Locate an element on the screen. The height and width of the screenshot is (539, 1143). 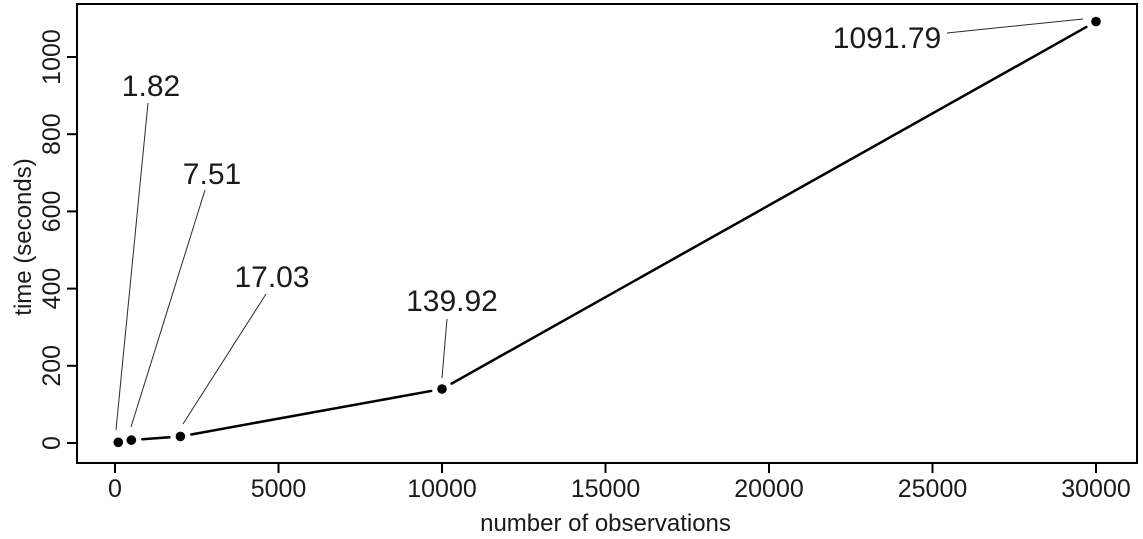
y-axis-tick-label: 800 is located at coordinates (52, 134).